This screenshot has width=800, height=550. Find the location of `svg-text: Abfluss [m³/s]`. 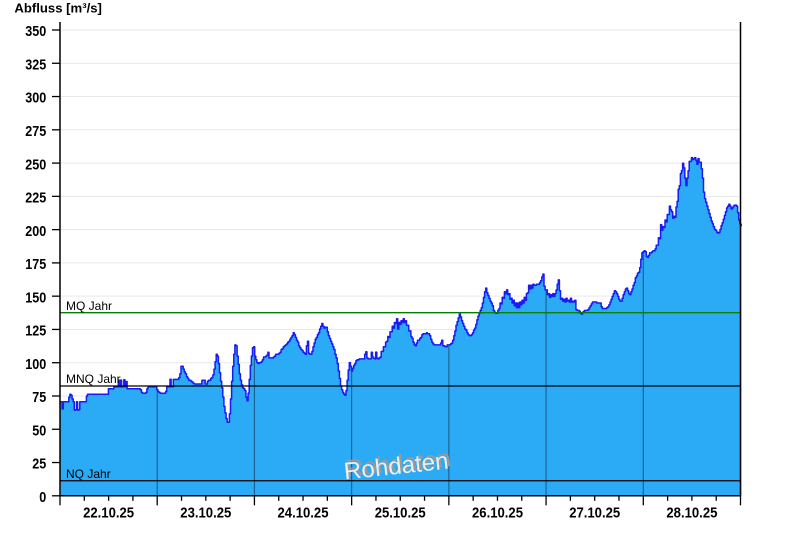

svg-text: Abfluss [m³/s] is located at coordinates (58, 8).